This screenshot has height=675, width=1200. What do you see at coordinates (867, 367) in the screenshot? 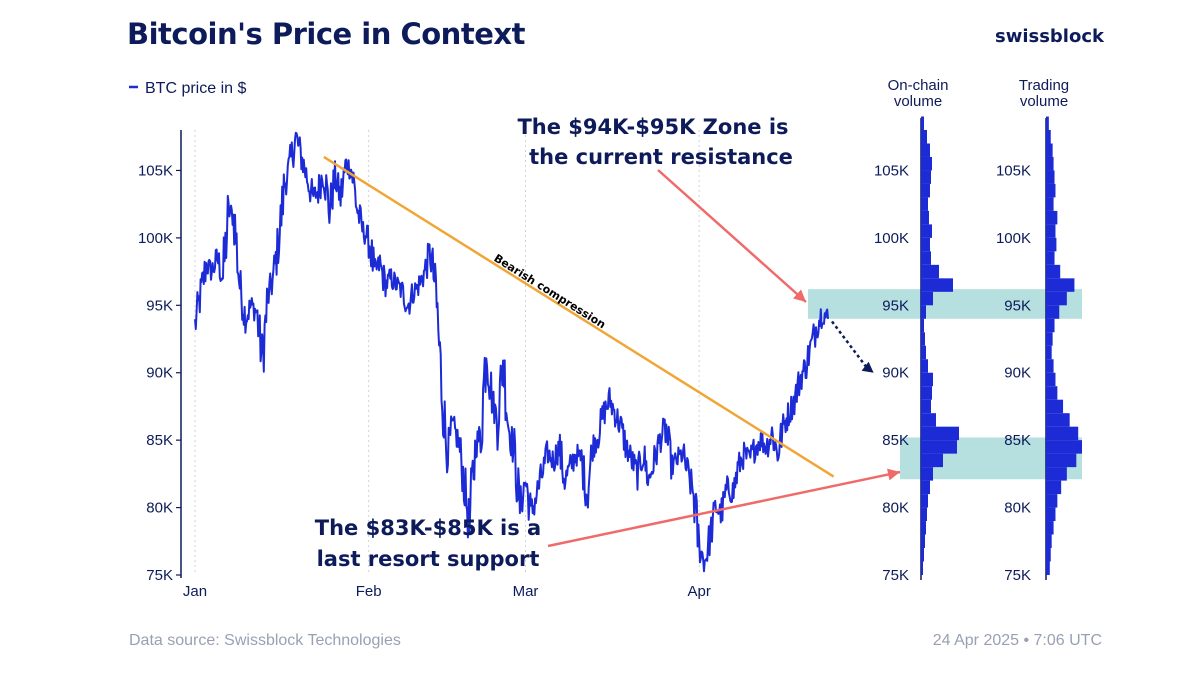
I see `projection-arrow-head` at bounding box center [867, 367].